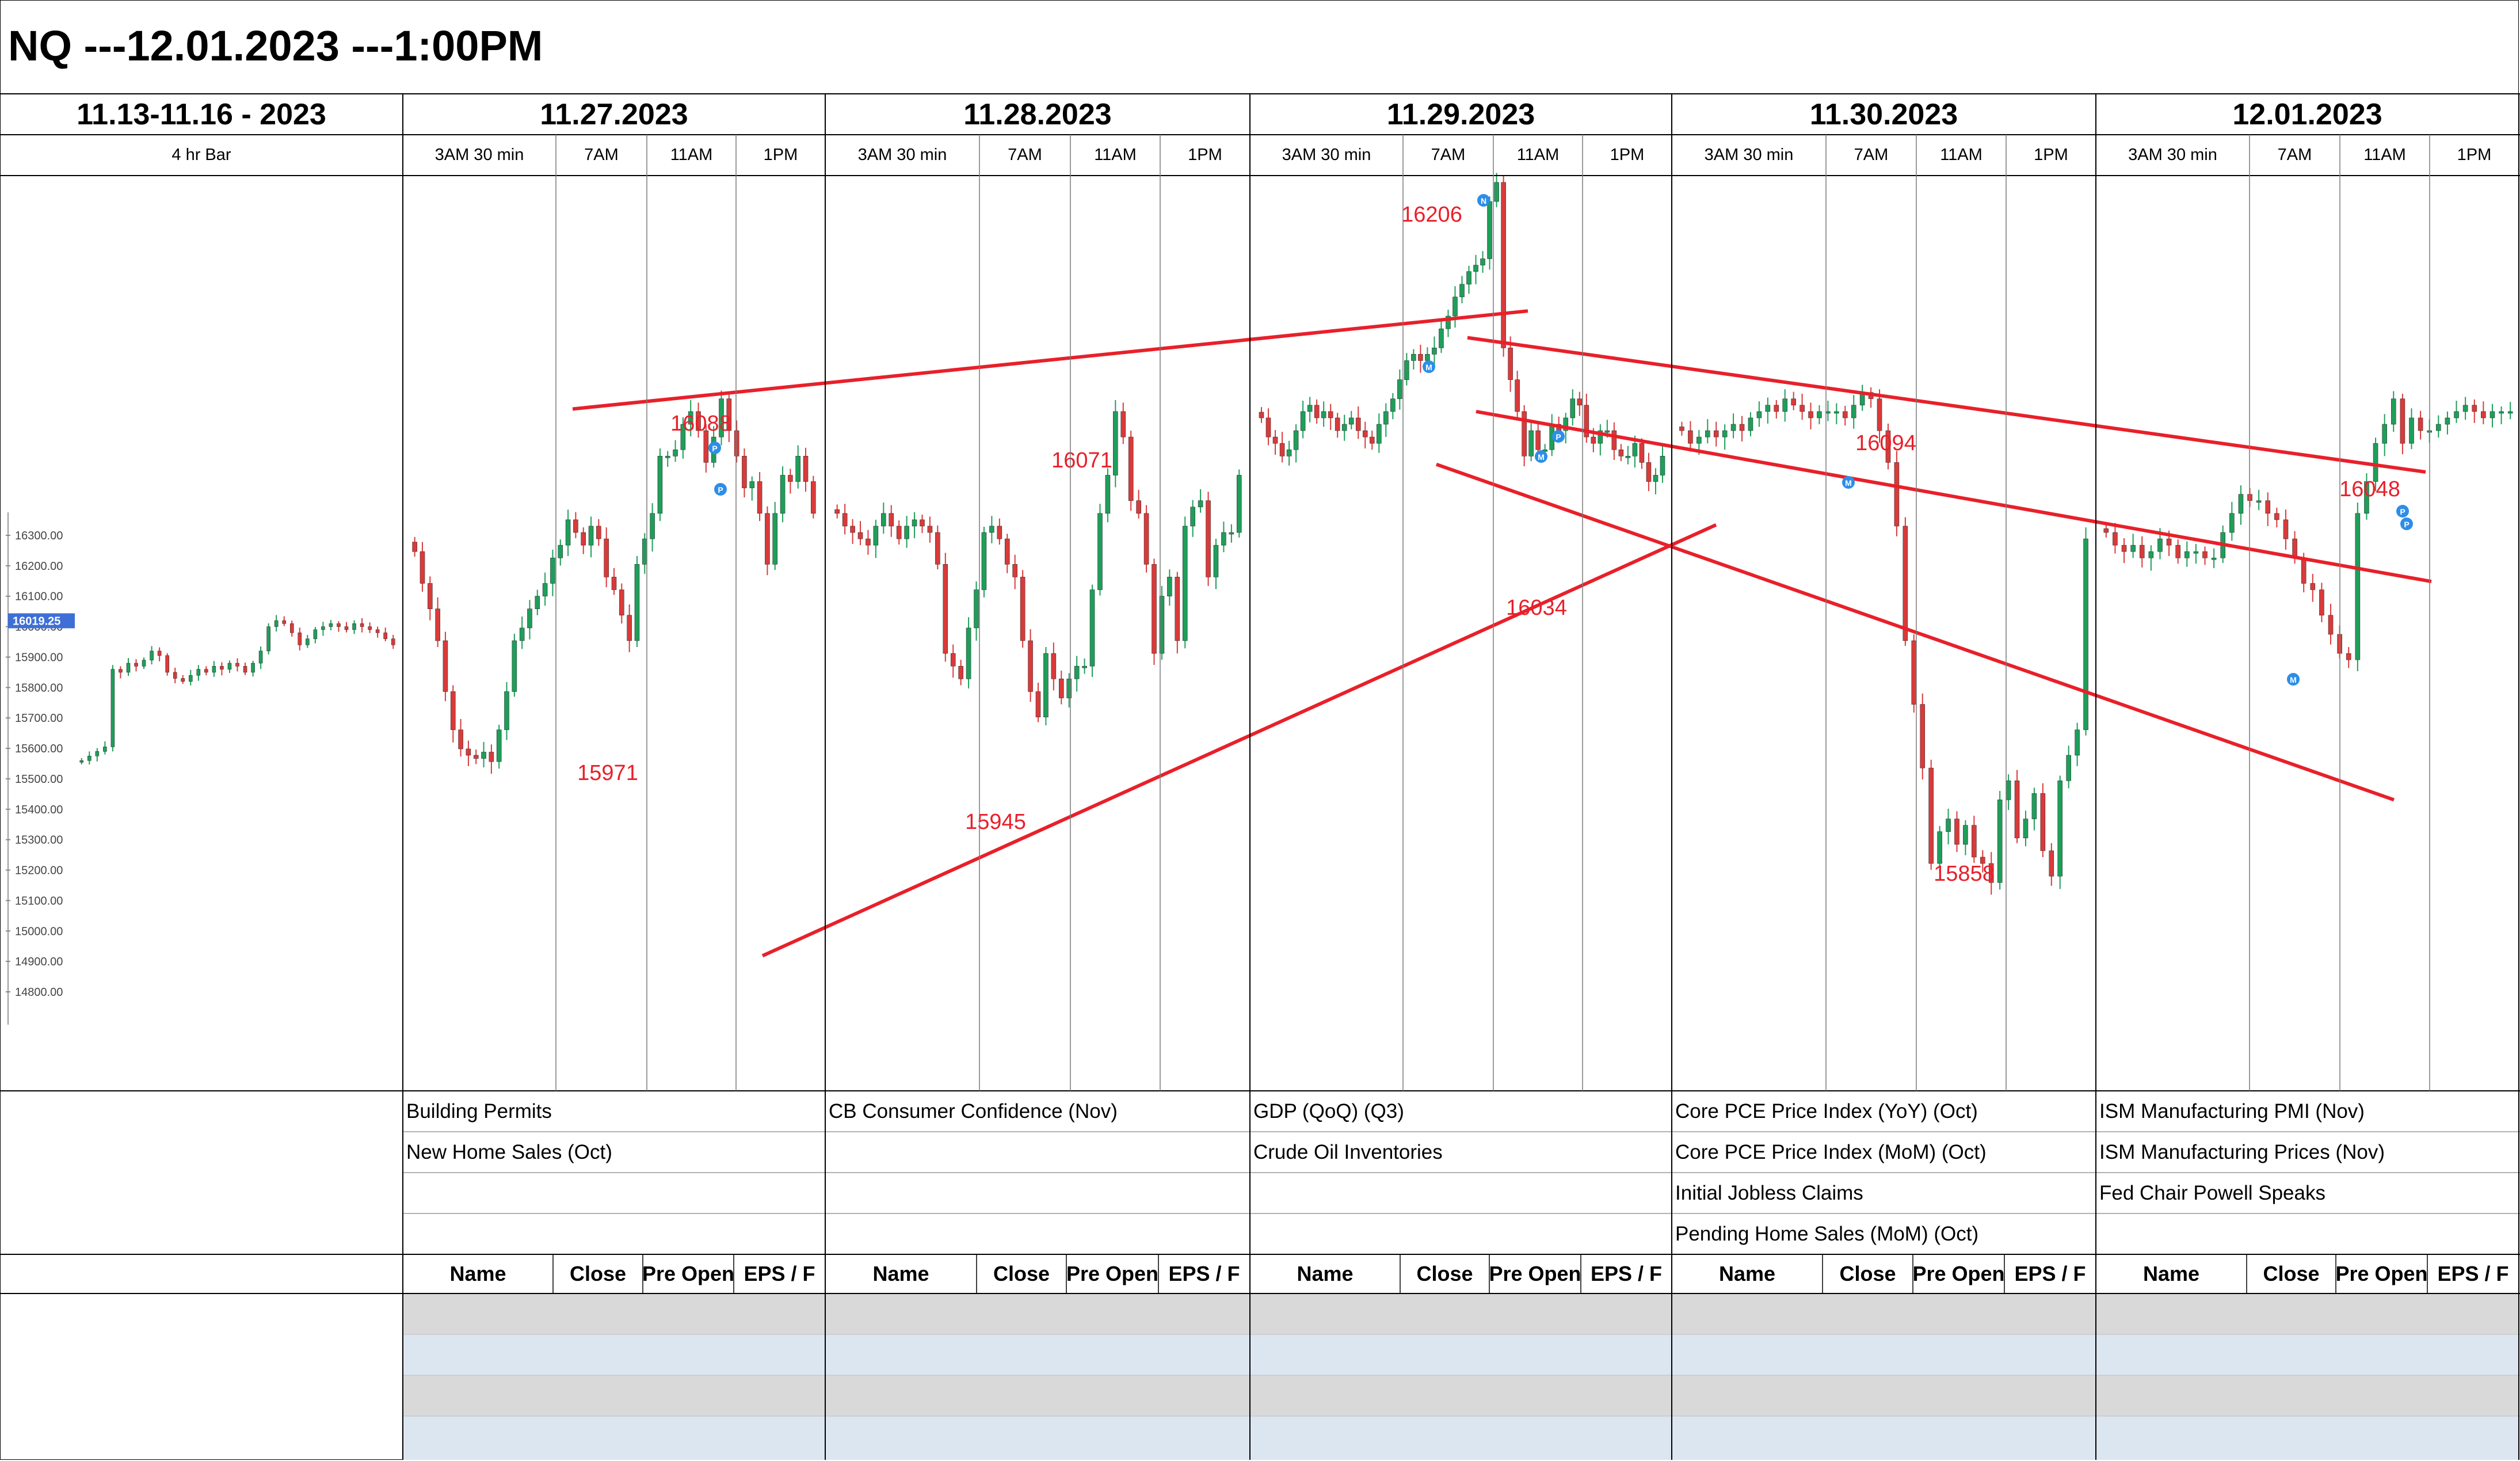  What do you see at coordinates (39, 597) in the screenshot?
I see `price-axis-label: 16100.00` at bounding box center [39, 597].